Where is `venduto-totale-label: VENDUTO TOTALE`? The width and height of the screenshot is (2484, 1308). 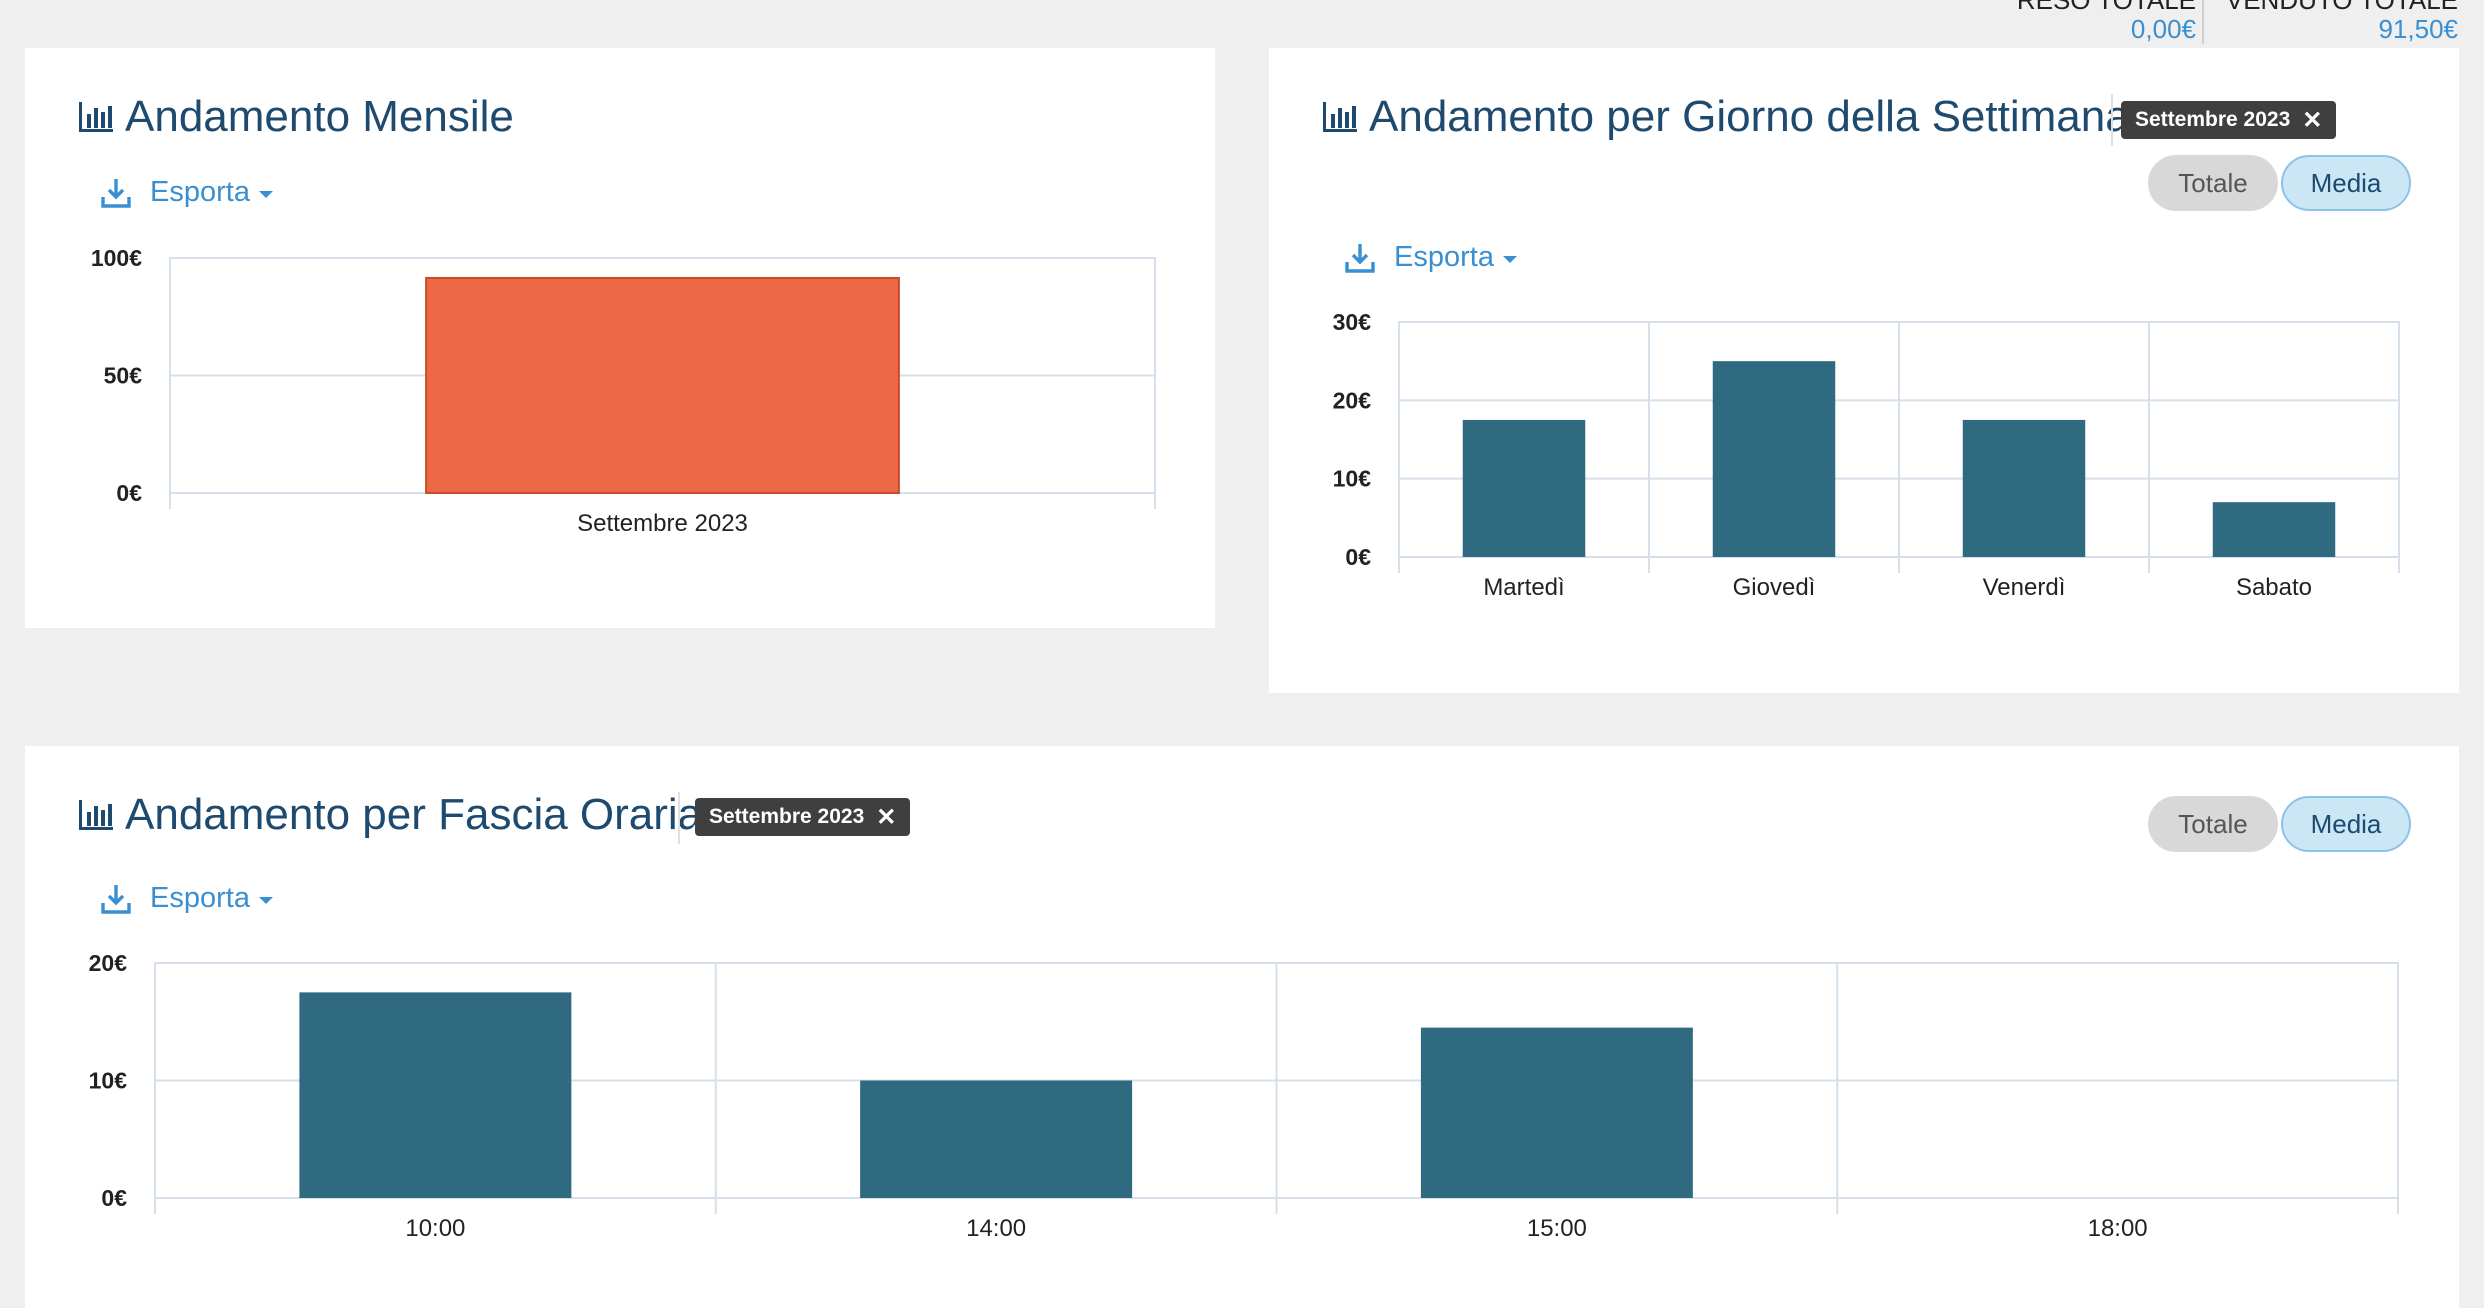
venduto-totale-label: VENDUTO TOTALE is located at coordinates (2341, 7).